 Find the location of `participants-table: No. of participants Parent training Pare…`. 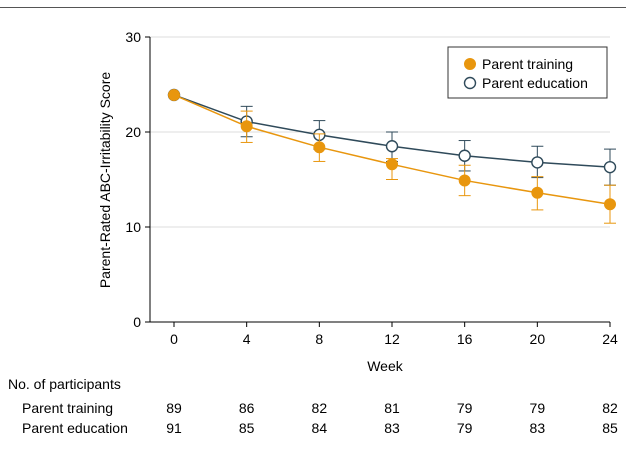

participants-table: No. of participants Parent training Pare… is located at coordinates (313, 406).